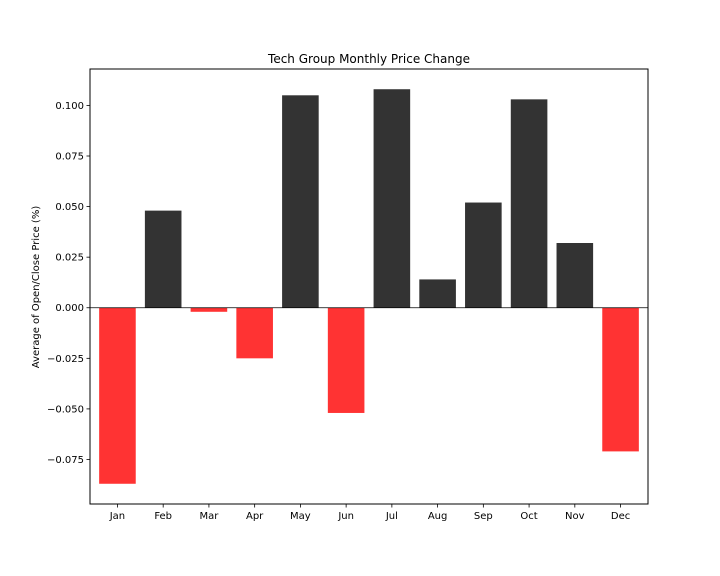  I want to click on bar-mar, so click(209, 309).